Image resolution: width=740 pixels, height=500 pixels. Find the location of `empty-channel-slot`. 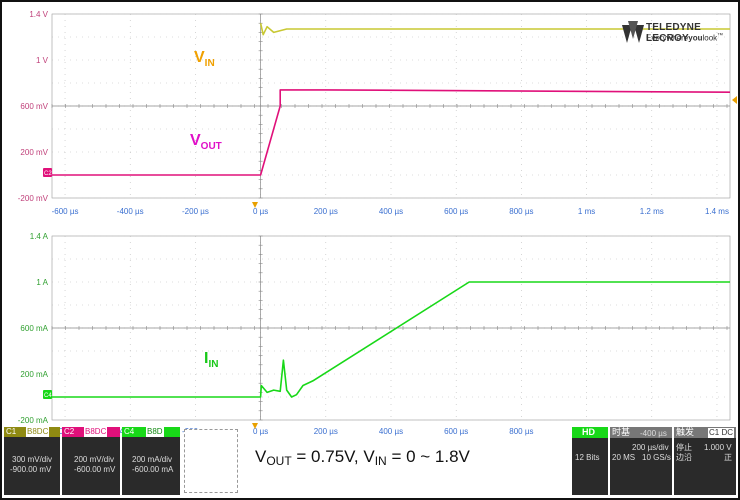

empty-channel-slot is located at coordinates (211, 461).